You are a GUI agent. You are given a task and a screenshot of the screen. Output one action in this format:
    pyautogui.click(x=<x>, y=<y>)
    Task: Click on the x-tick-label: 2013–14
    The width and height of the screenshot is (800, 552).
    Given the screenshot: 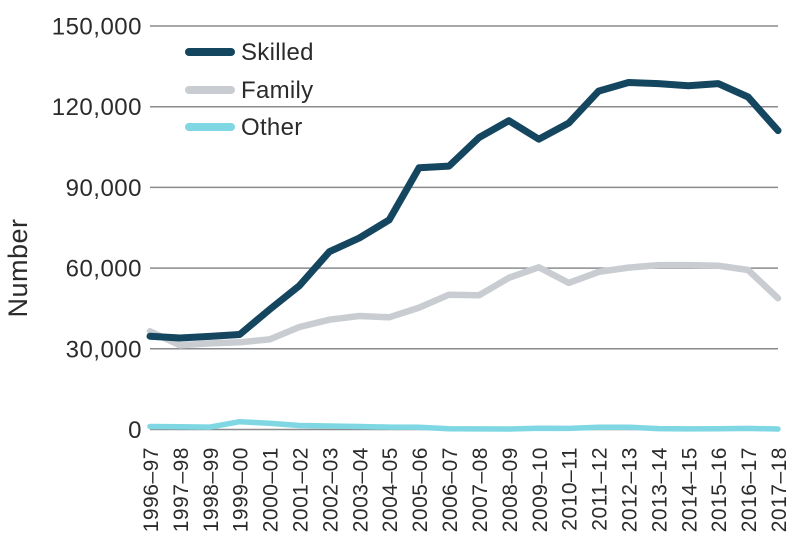 What is the action you would take?
    pyautogui.click(x=659, y=489)
    